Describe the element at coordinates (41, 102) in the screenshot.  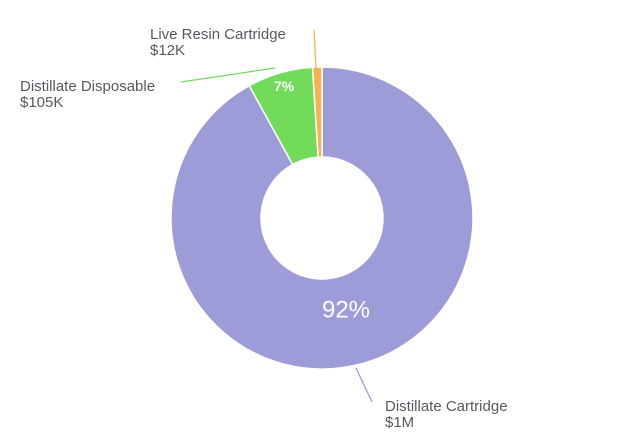
I see `callout-value-distillate-disposable: $105K` at that location.